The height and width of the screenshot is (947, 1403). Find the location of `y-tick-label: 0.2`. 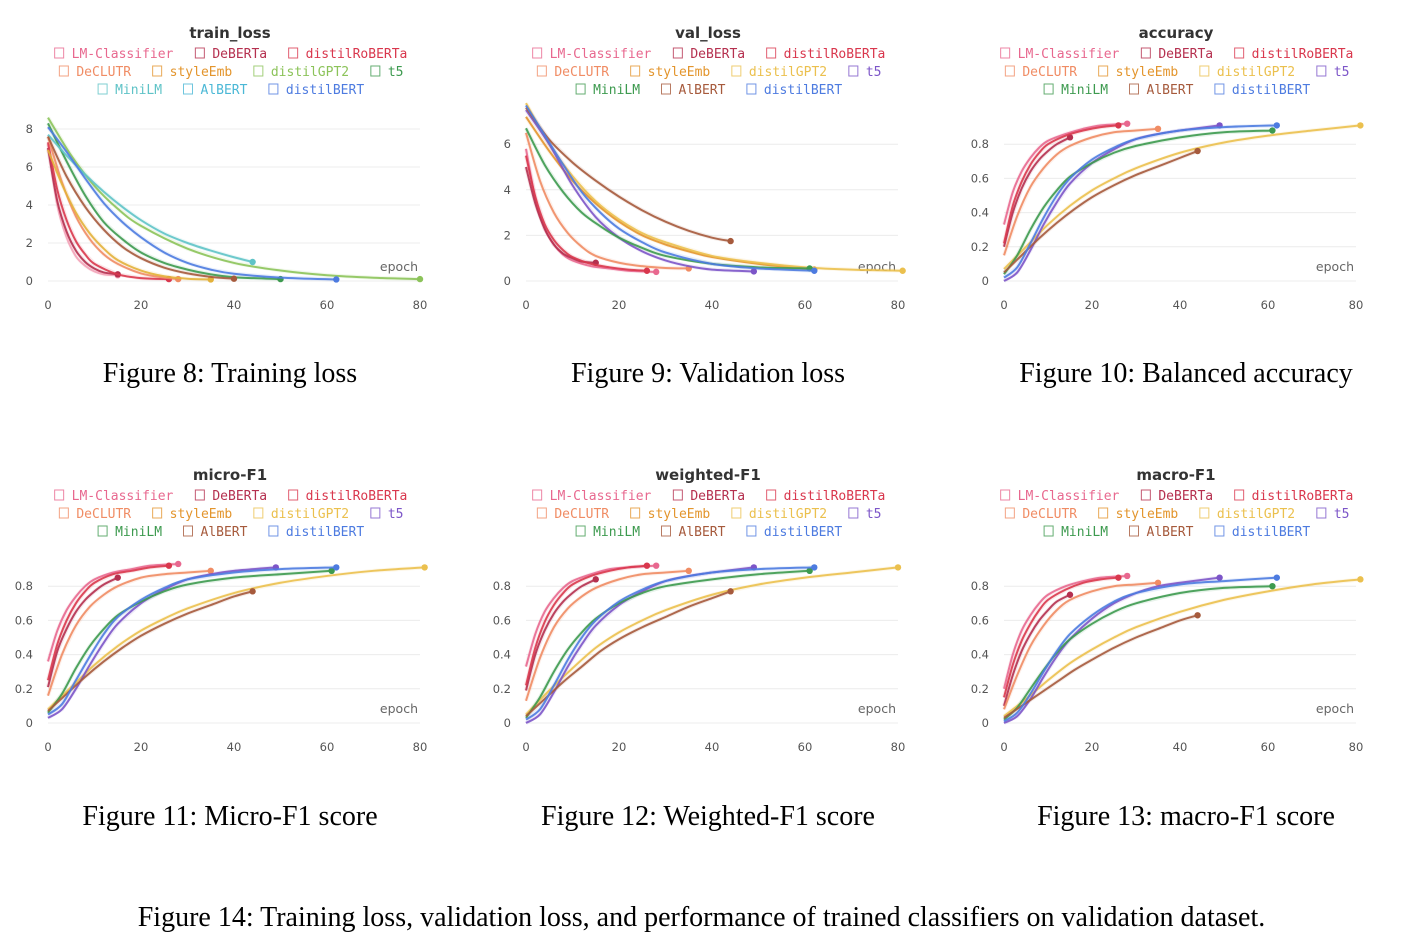

y-tick-label: 0.2 is located at coordinates (980, 247).